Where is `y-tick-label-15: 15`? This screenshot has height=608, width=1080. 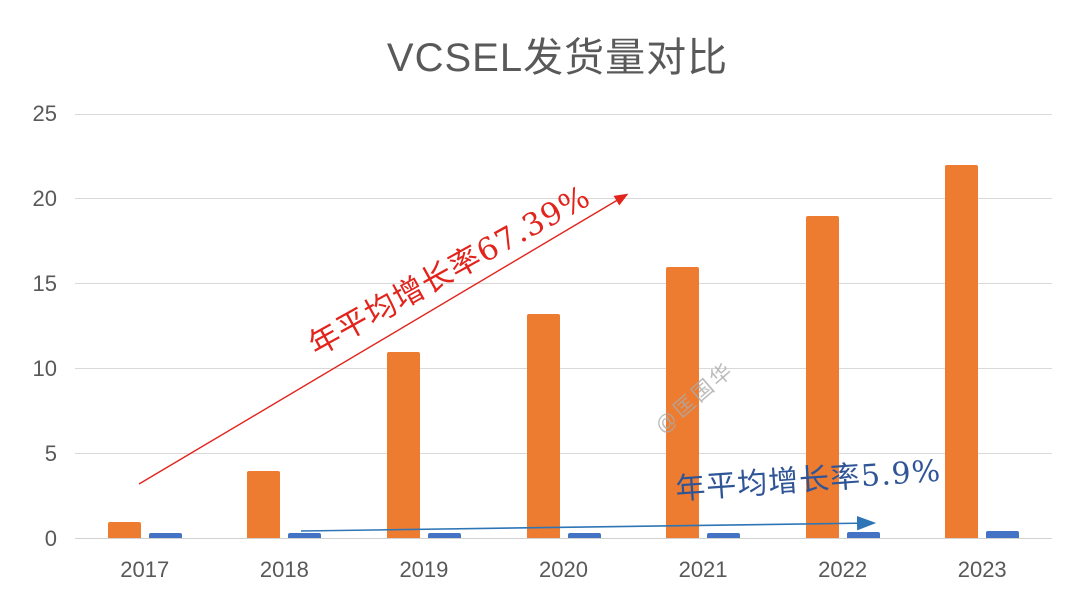 y-tick-label-15: 15 is located at coordinates (44, 283).